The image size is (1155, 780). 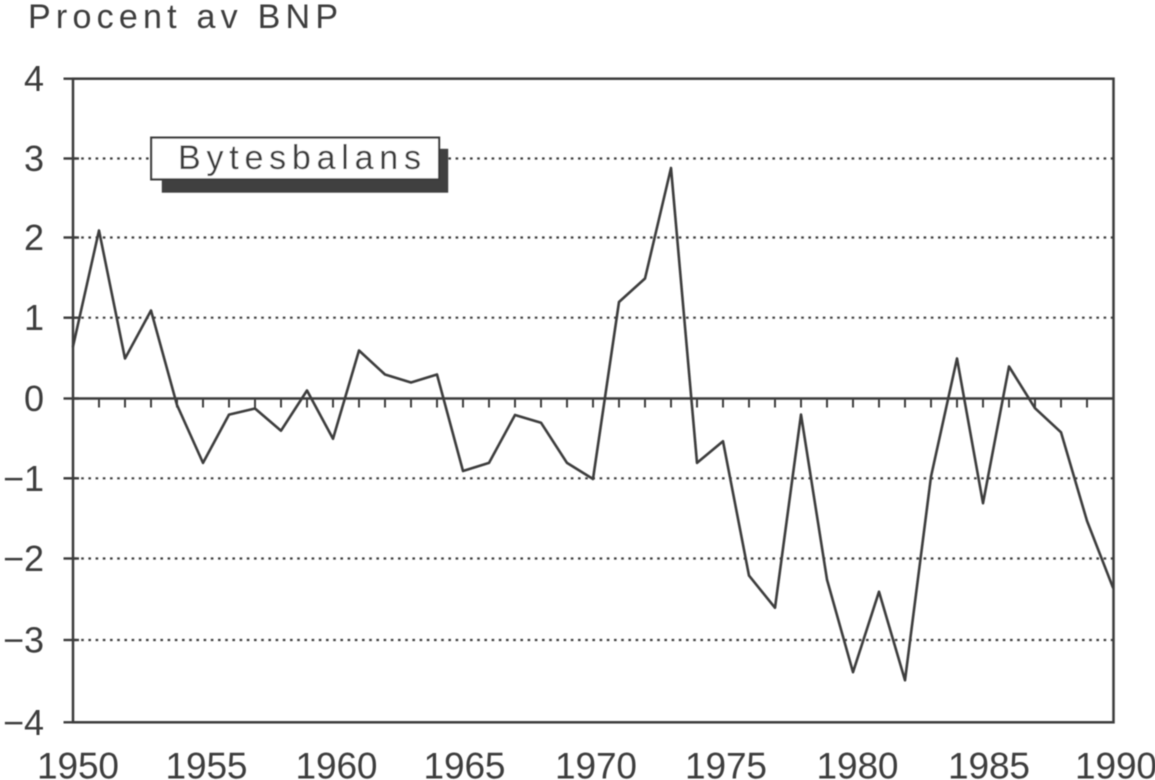 What do you see at coordinates (23, 478) in the screenshot?
I see `svg-text: −1` at bounding box center [23, 478].